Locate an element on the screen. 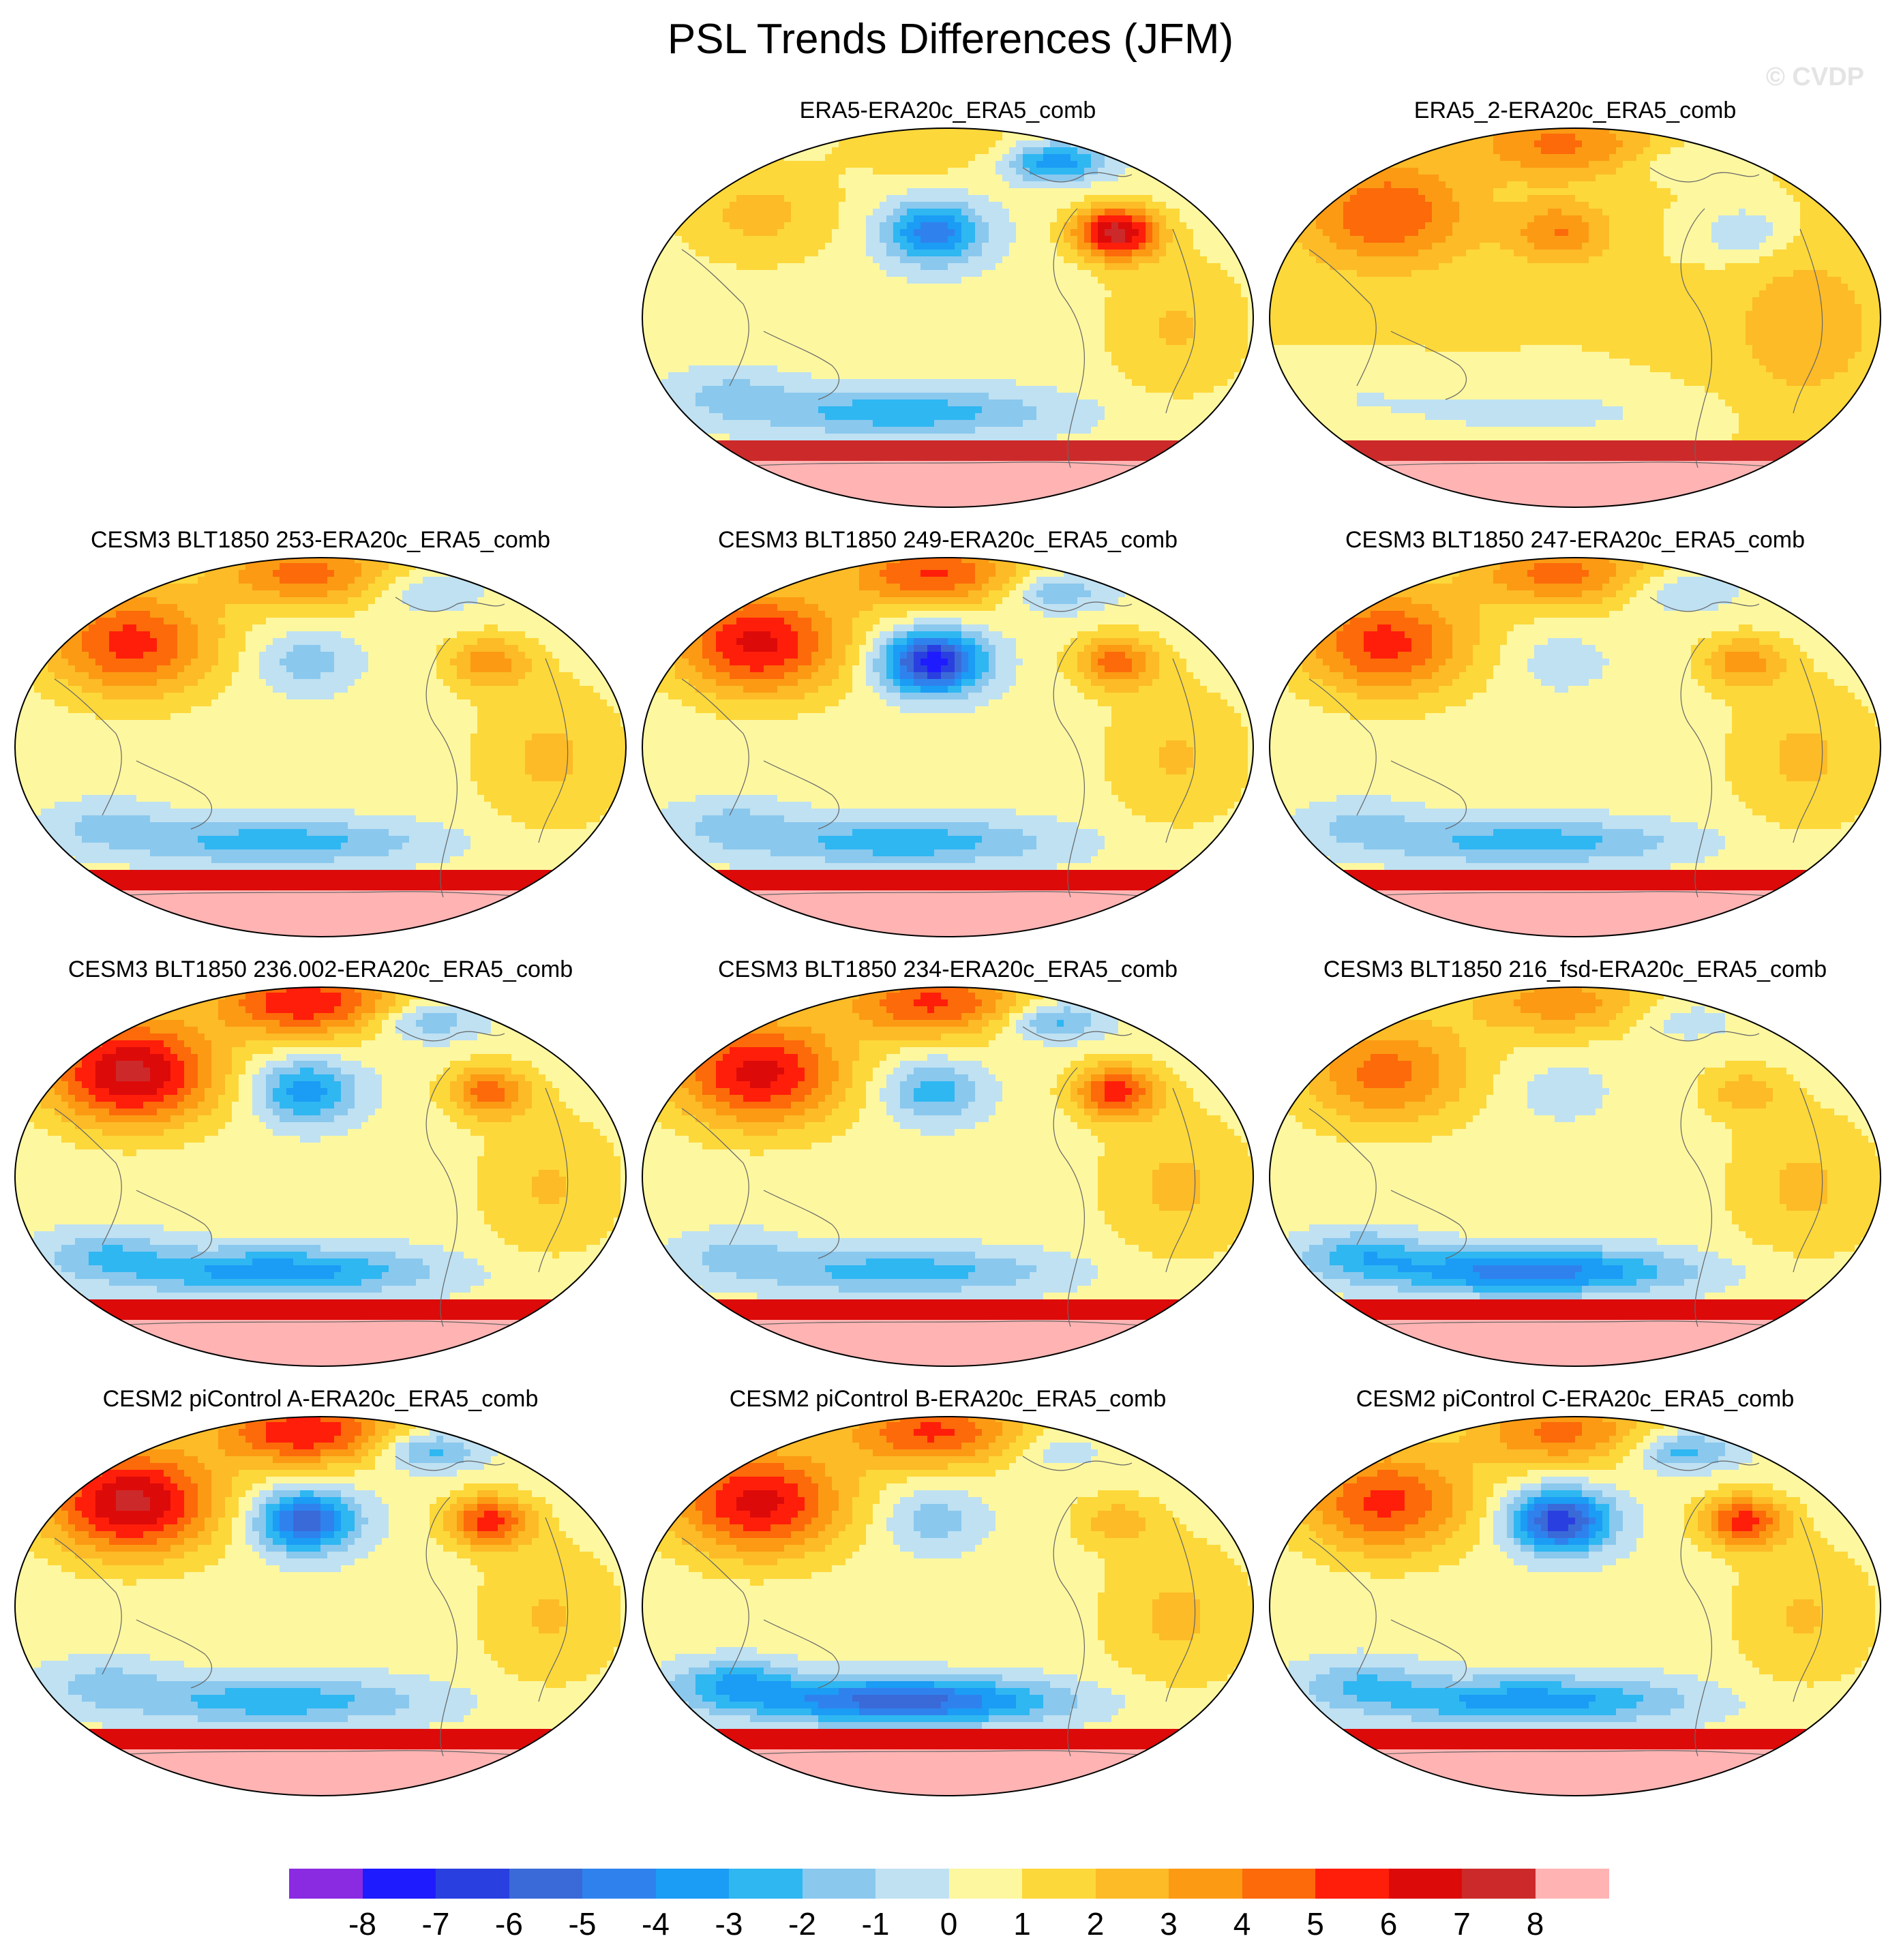 Image resolution: width=1901 pixels, height=1960 pixels. colorbar-tick-label: -2 is located at coordinates (802, 1924).